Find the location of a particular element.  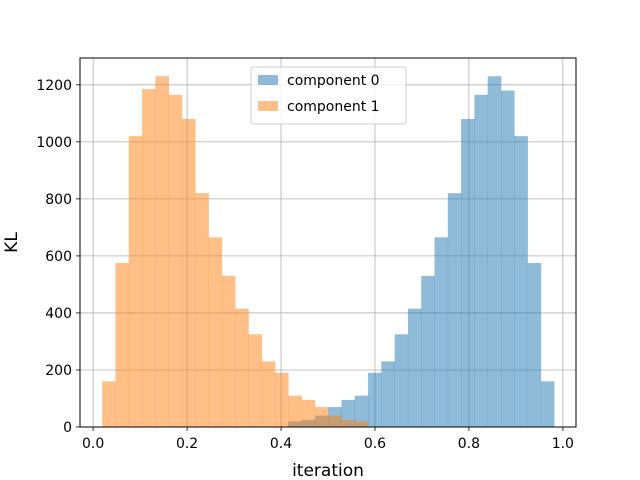

legend-box is located at coordinates (328, 95).